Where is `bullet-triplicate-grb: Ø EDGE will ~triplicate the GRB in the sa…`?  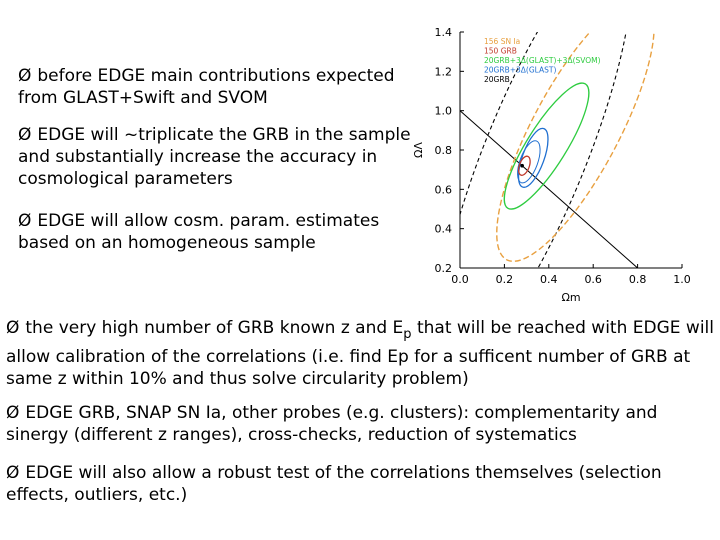
bullet-triplicate-grb: Ø EDGE will ~triplicate the GRB in the sa… is located at coordinates (218, 157).